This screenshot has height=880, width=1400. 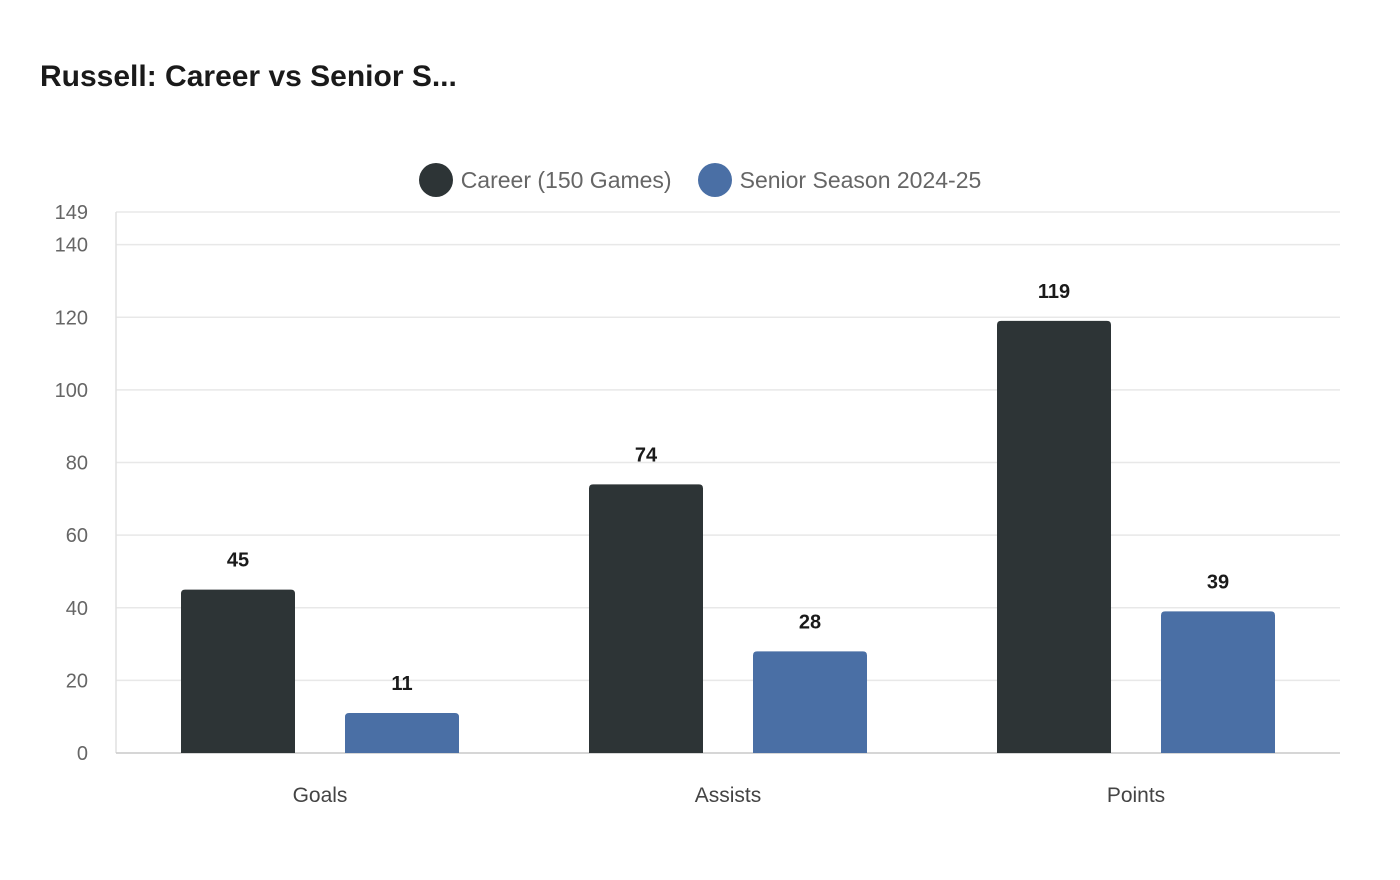 What do you see at coordinates (566, 179) in the screenshot?
I see `legend-label-career: Career (150 Games)` at bounding box center [566, 179].